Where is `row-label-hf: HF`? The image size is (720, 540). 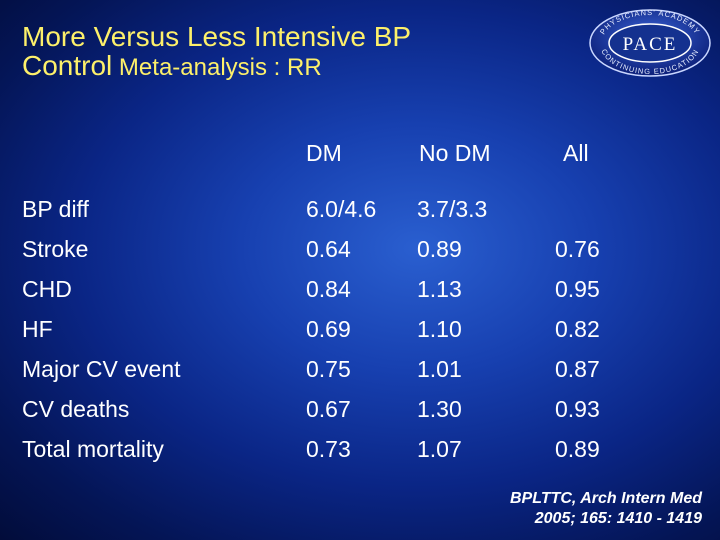 row-label-hf: HF is located at coordinates (37, 329).